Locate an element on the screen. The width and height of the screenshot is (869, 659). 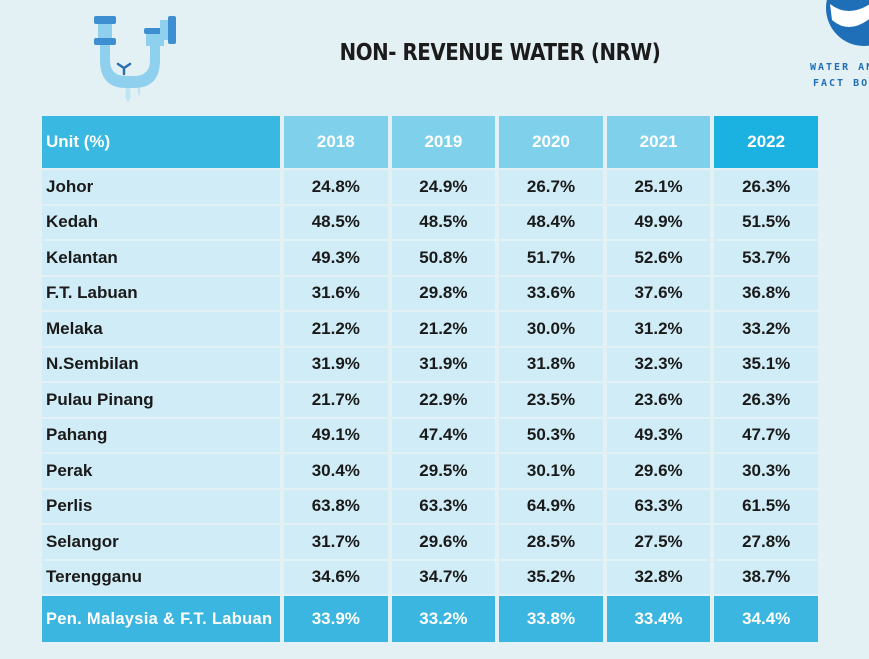
state-cell: N.Sembilan is located at coordinates (161, 364).